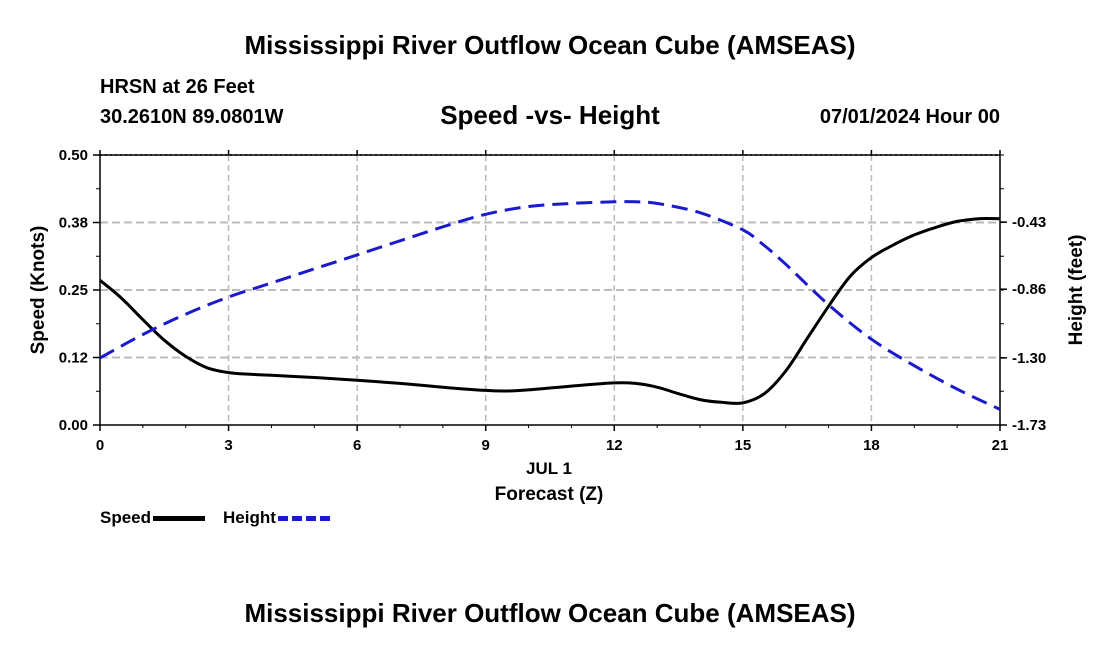  I want to click on y-axis-title: Speed (Knots), so click(38, 290).